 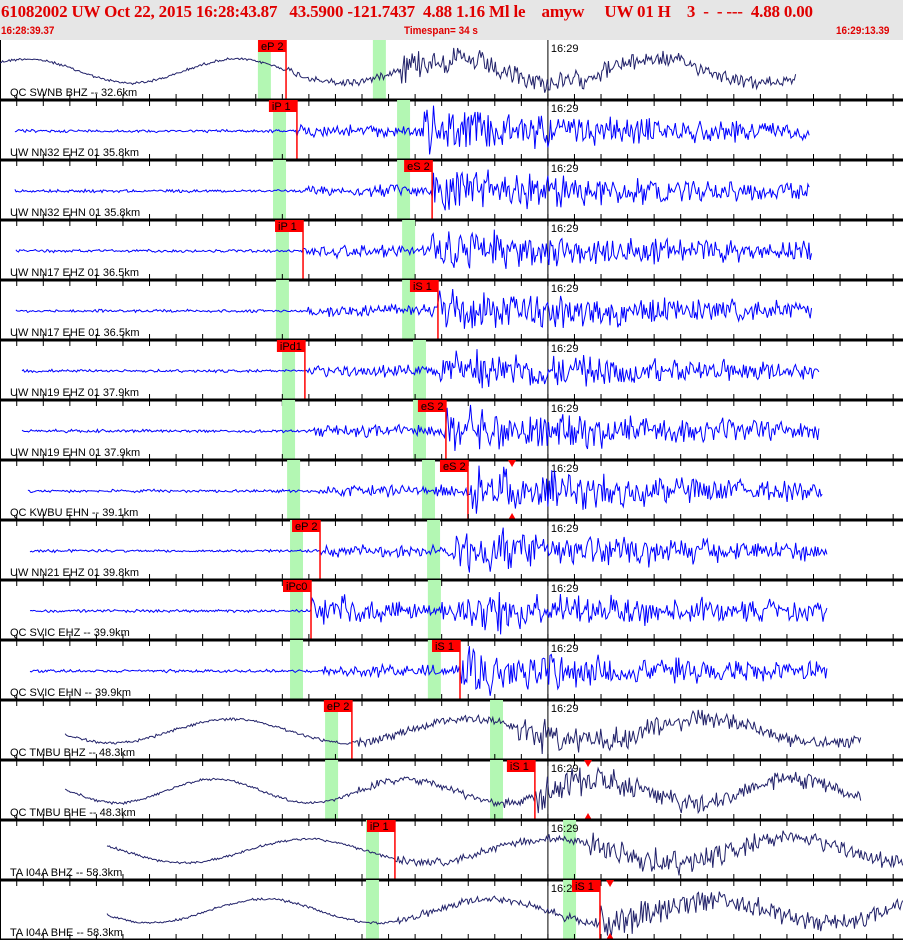 What do you see at coordinates (75, 453) in the screenshot?
I see `channel-label: UW NN19 EHN 01 37.9km` at bounding box center [75, 453].